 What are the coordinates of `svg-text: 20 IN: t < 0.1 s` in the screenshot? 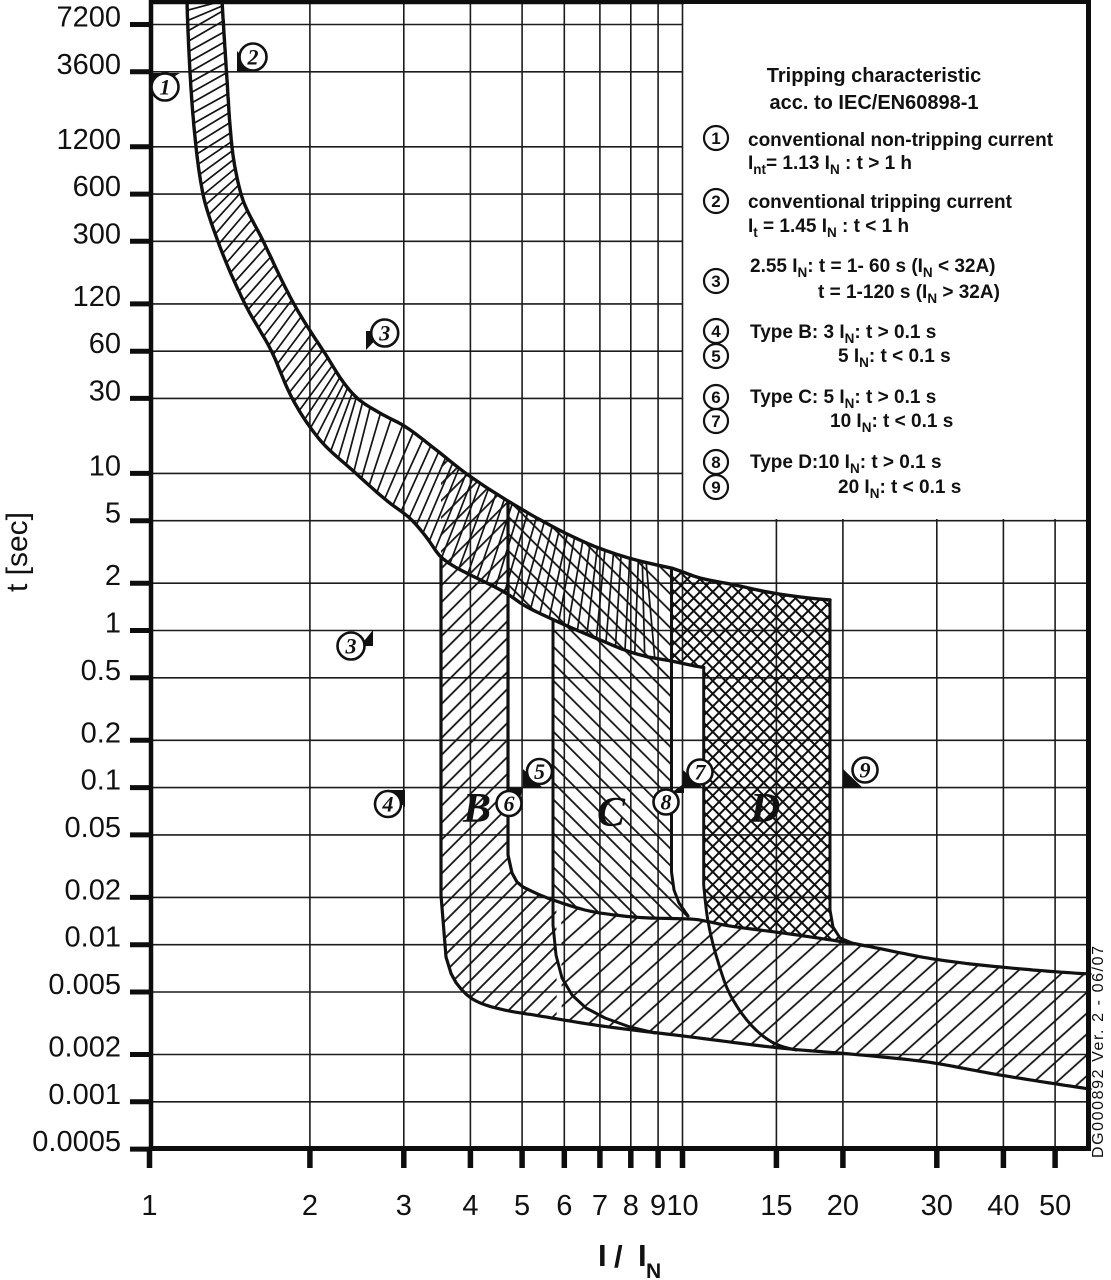 It's located at (899, 489).